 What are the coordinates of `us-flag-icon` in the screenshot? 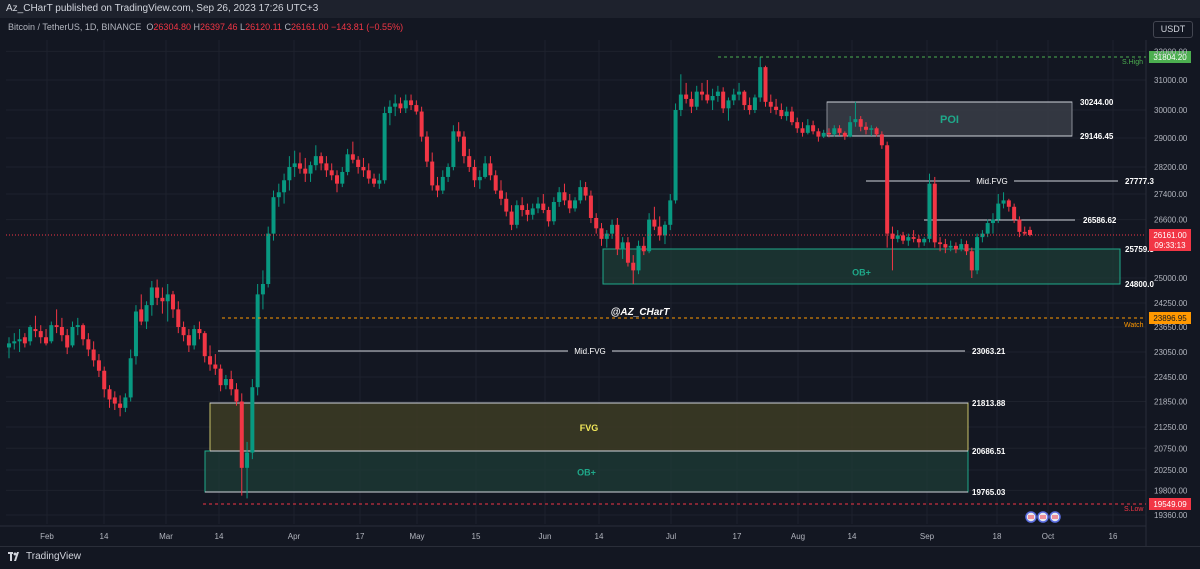 It's located at (1043, 517).